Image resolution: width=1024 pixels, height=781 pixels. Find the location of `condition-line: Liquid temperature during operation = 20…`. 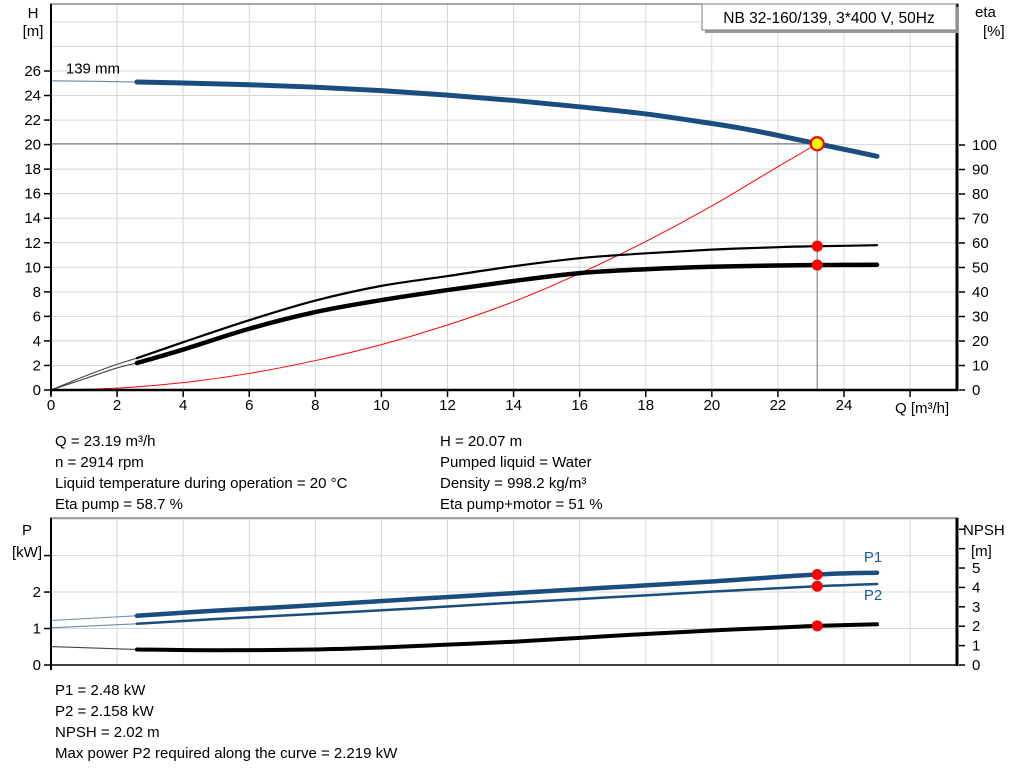

condition-line: Liquid temperature during operation = 20… is located at coordinates (201, 483).